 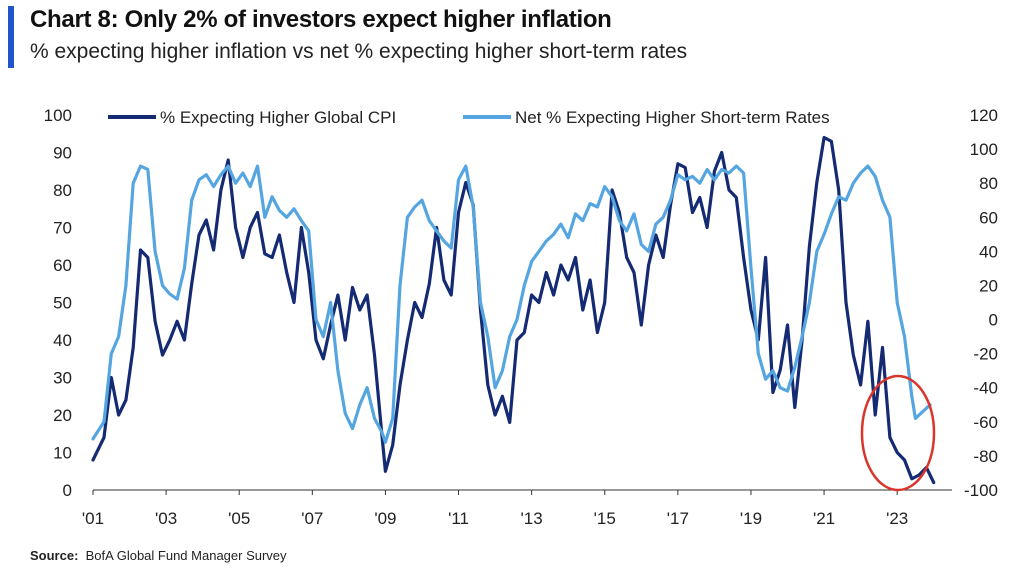 What do you see at coordinates (54, 555) in the screenshot?
I see `source-label: Source:` at bounding box center [54, 555].